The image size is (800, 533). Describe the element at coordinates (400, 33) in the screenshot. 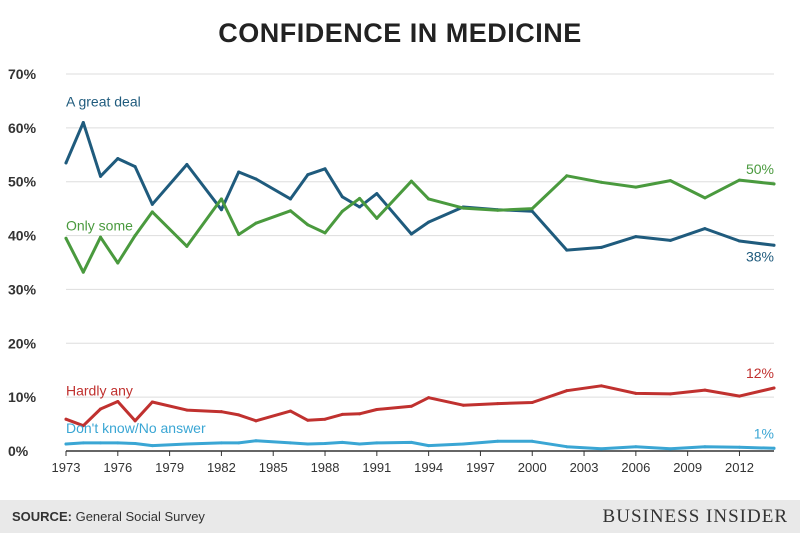

I see `chart-title: CONFIDENCE IN MEDICINE` at that location.